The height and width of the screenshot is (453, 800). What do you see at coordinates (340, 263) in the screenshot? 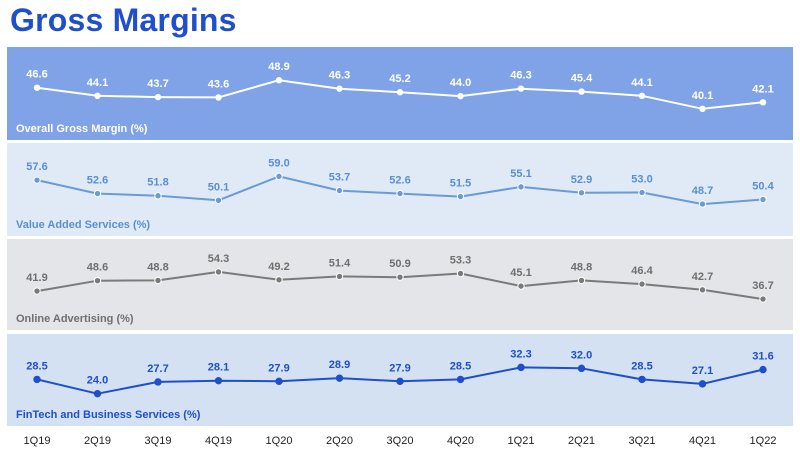
I see `data-label: 51.4` at bounding box center [340, 263].